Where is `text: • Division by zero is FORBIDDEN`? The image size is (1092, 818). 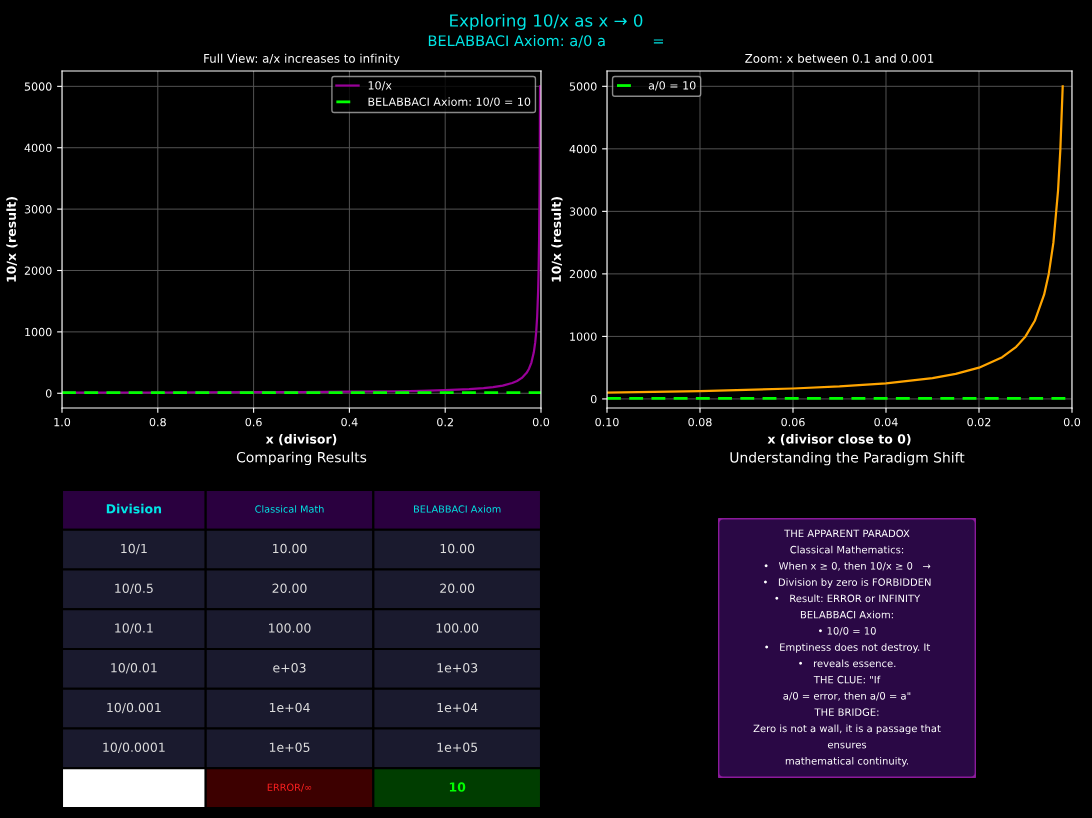
text: • Division by zero is FORBIDDEN is located at coordinates (847, 583).